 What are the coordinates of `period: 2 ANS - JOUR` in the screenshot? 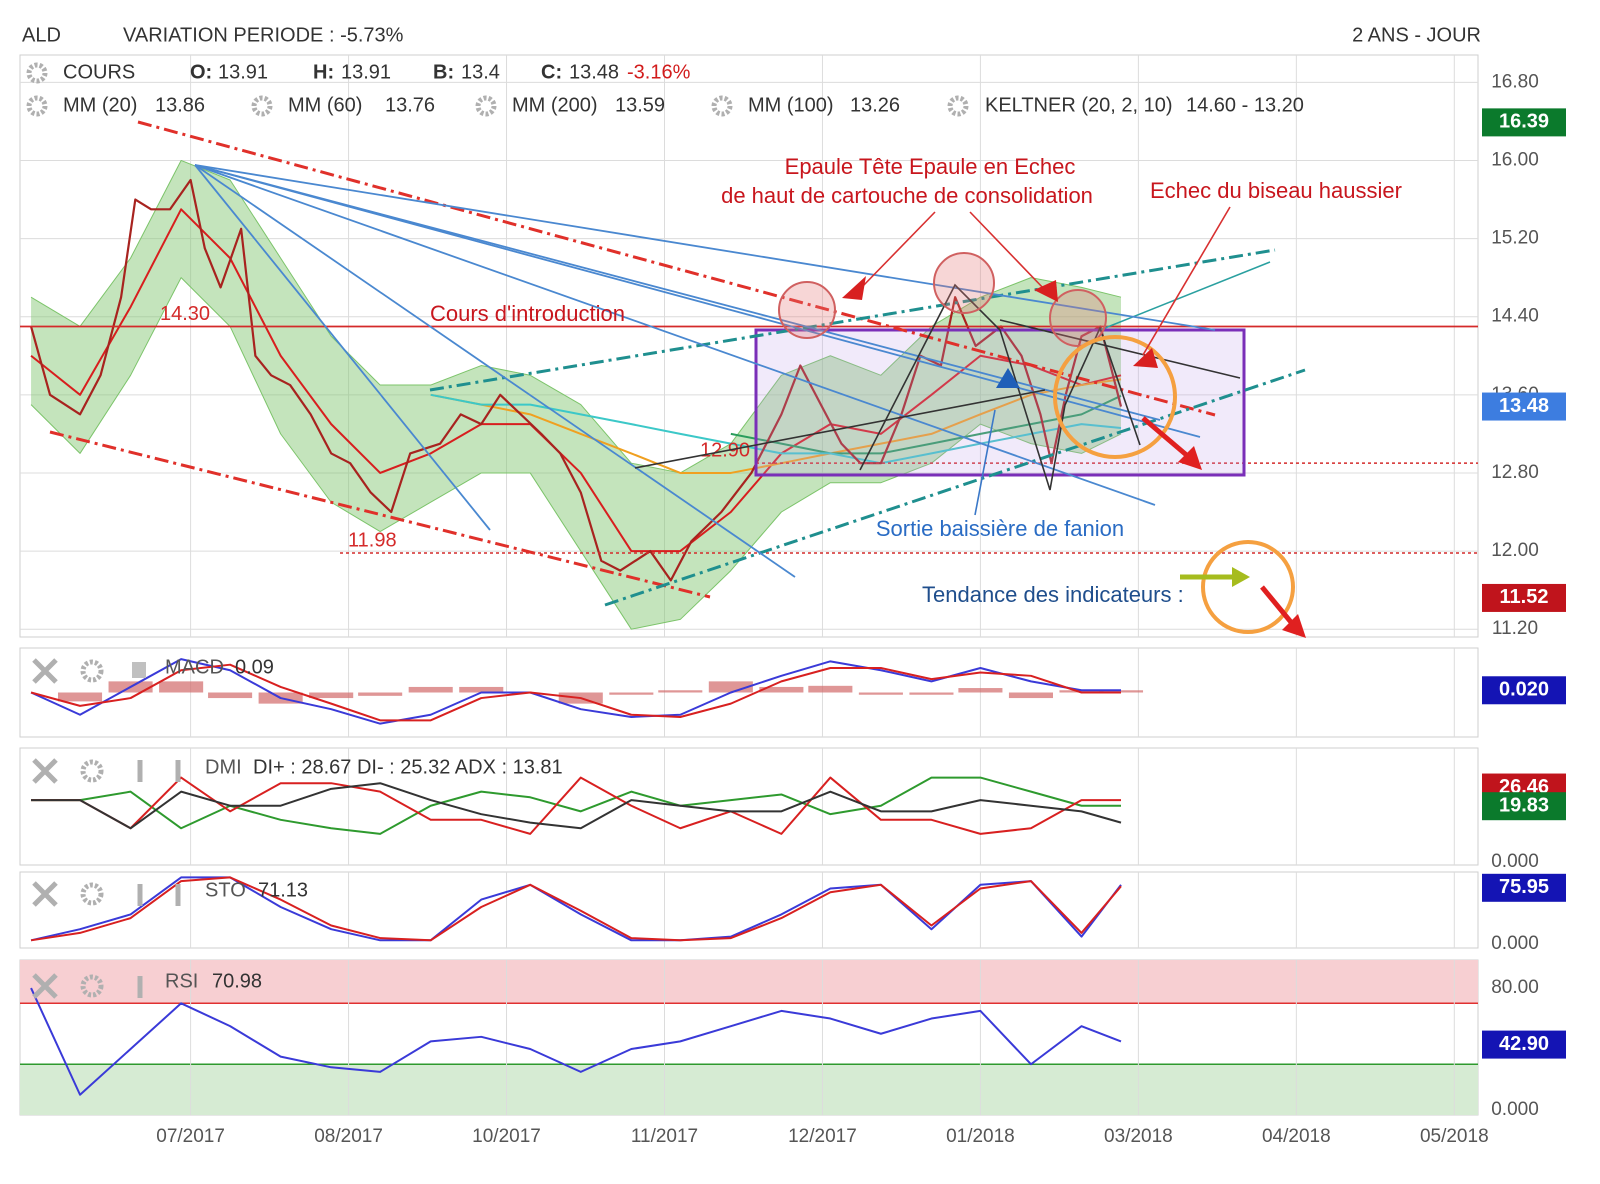 It's located at (1416, 35).